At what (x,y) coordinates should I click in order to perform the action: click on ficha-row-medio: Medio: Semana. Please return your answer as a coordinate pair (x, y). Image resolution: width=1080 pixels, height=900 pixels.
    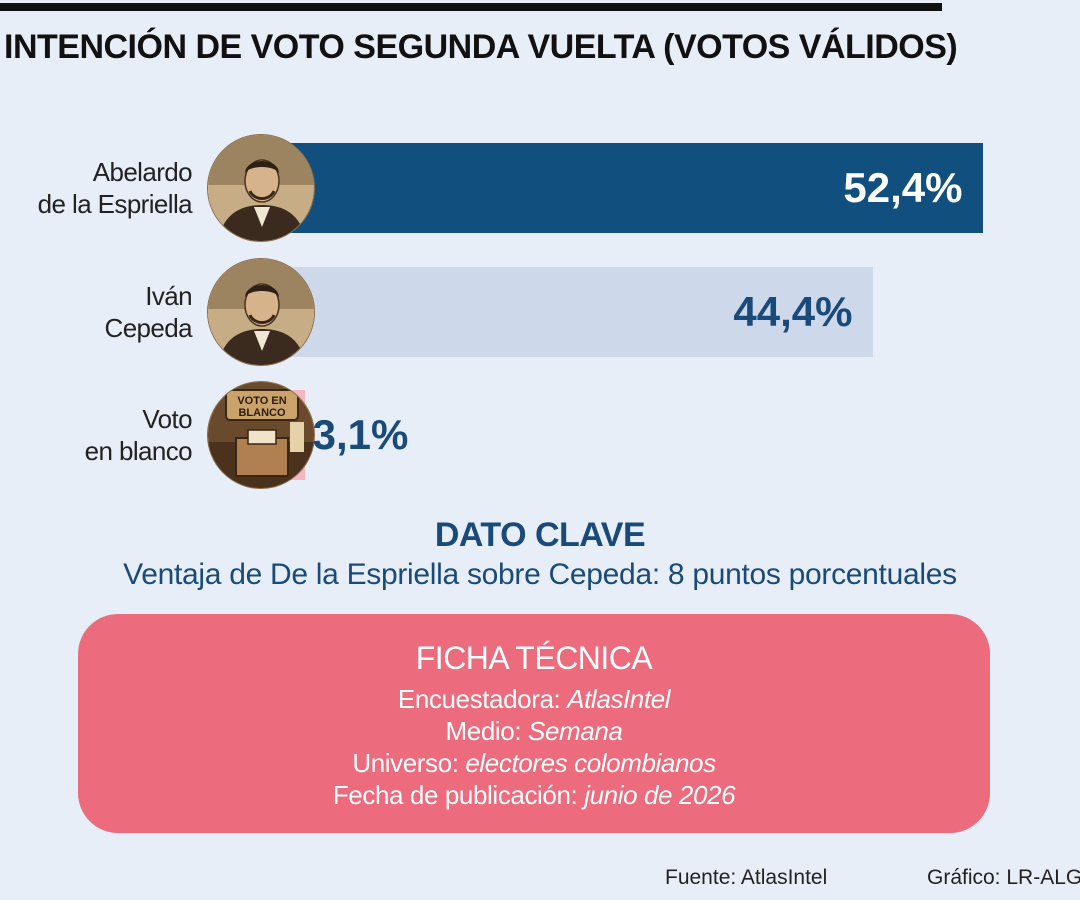
    Looking at the image, I should click on (534, 731).